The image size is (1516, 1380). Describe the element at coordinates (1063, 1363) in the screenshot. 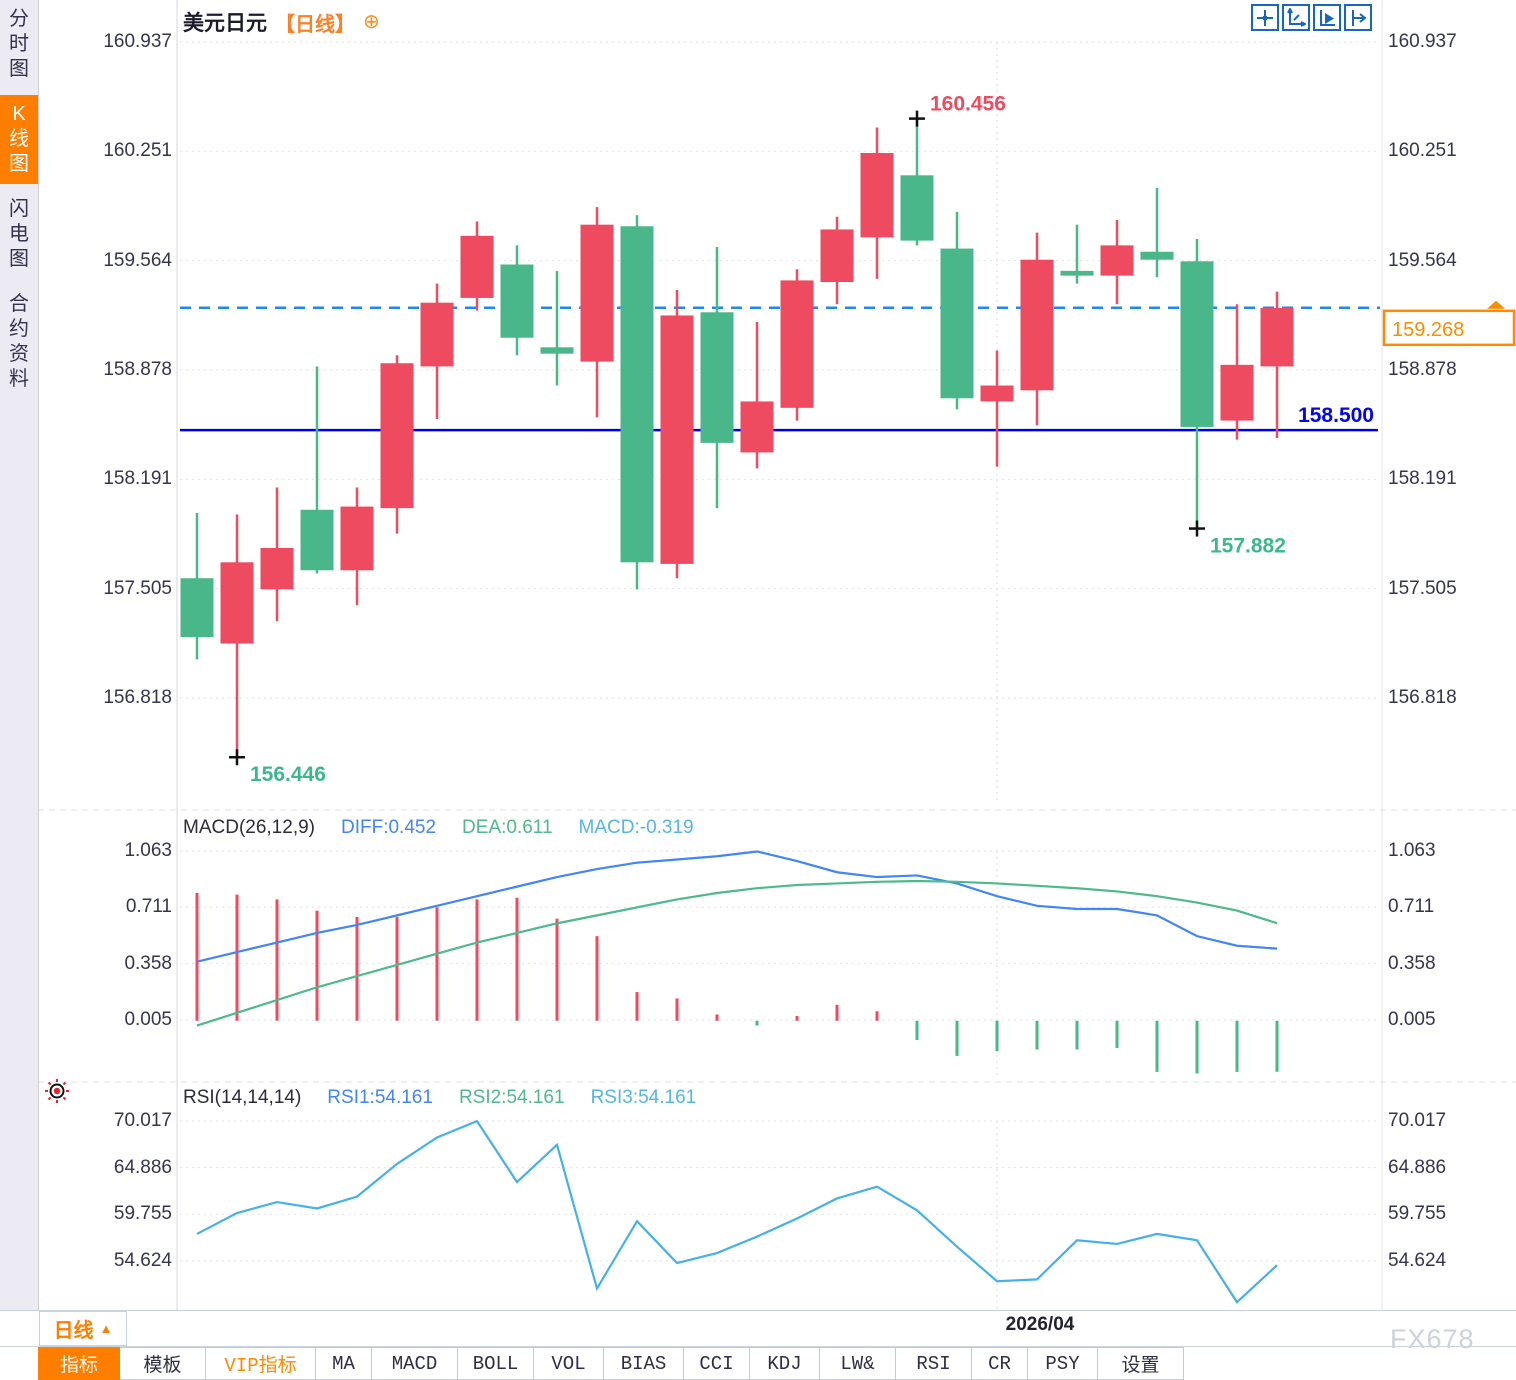

I see `toolbar-tab-PSY: PSY` at that location.